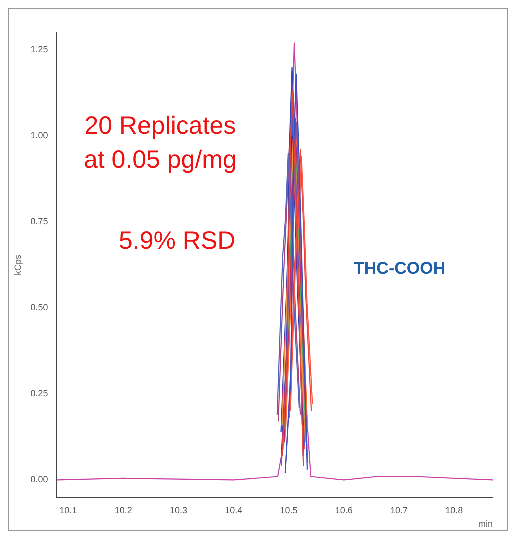 The width and height of the screenshot is (514, 537). I want to click on x-tick-label: 10.2, so click(123, 510).